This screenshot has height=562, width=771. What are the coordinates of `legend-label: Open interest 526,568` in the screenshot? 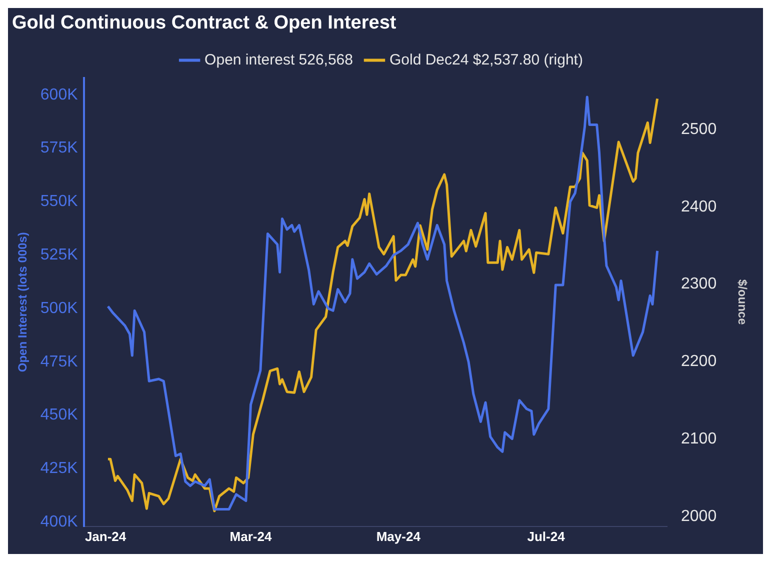 It's located at (279, 59).